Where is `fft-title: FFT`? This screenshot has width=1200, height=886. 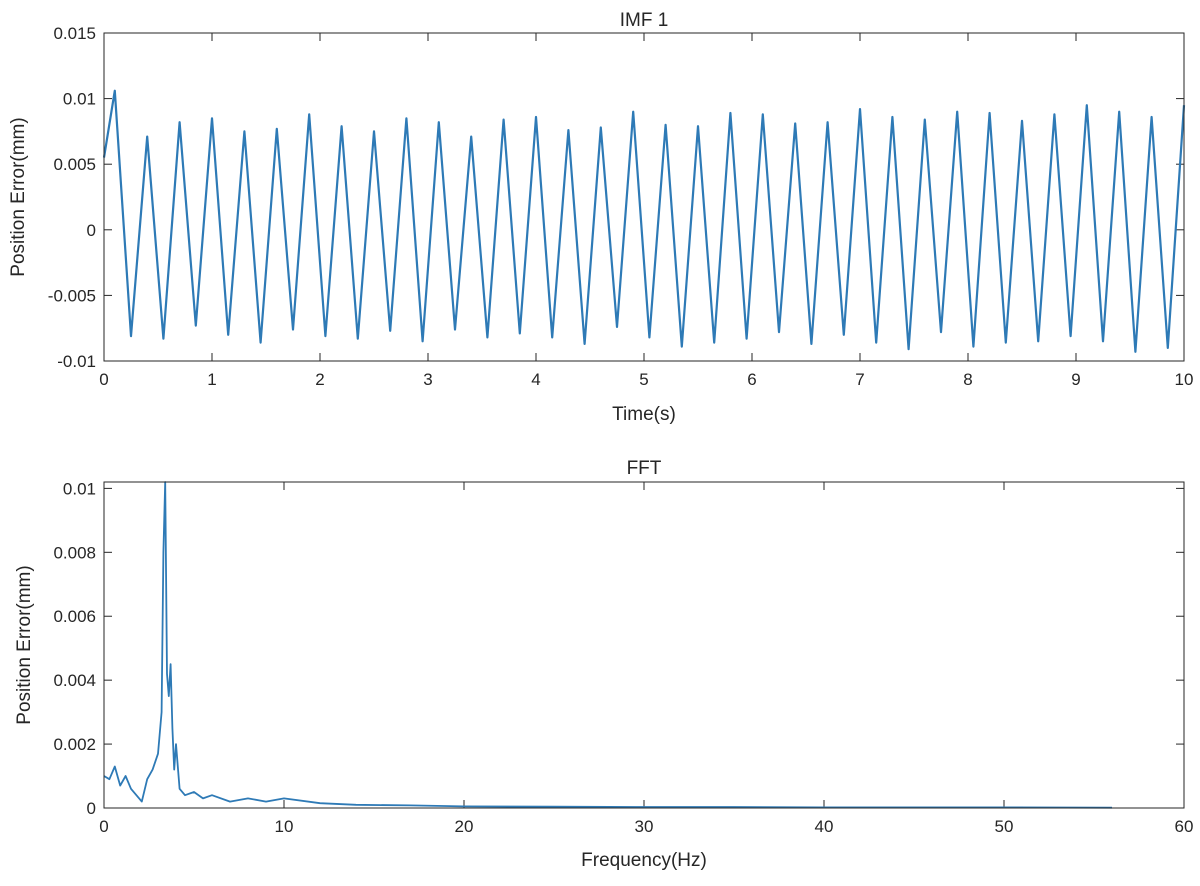
fft-title: FFT is located at coordinates (644, 468).